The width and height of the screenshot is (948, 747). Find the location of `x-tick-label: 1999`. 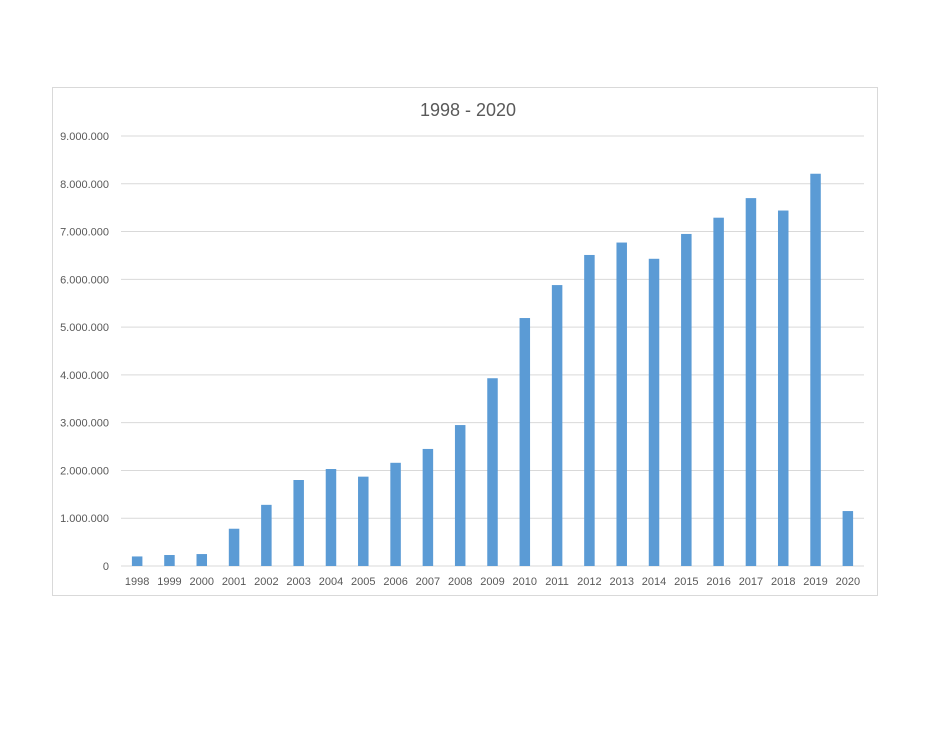

x-tick-label: 1999 is located at coordinates (169, 582).